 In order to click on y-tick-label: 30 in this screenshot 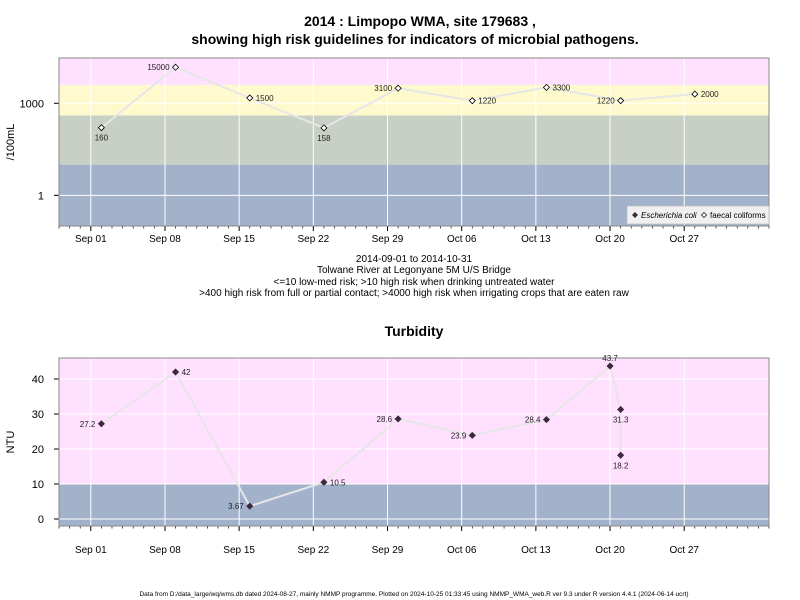, I will do `click(38, 415)`.